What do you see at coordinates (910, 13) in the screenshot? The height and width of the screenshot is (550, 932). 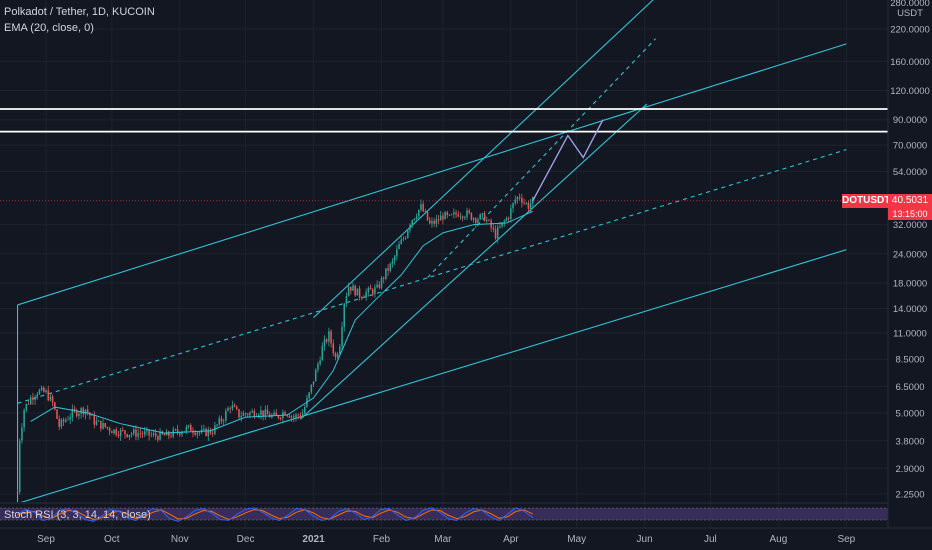 I see `currency-label: USDT` at bounding box center [910, 13].